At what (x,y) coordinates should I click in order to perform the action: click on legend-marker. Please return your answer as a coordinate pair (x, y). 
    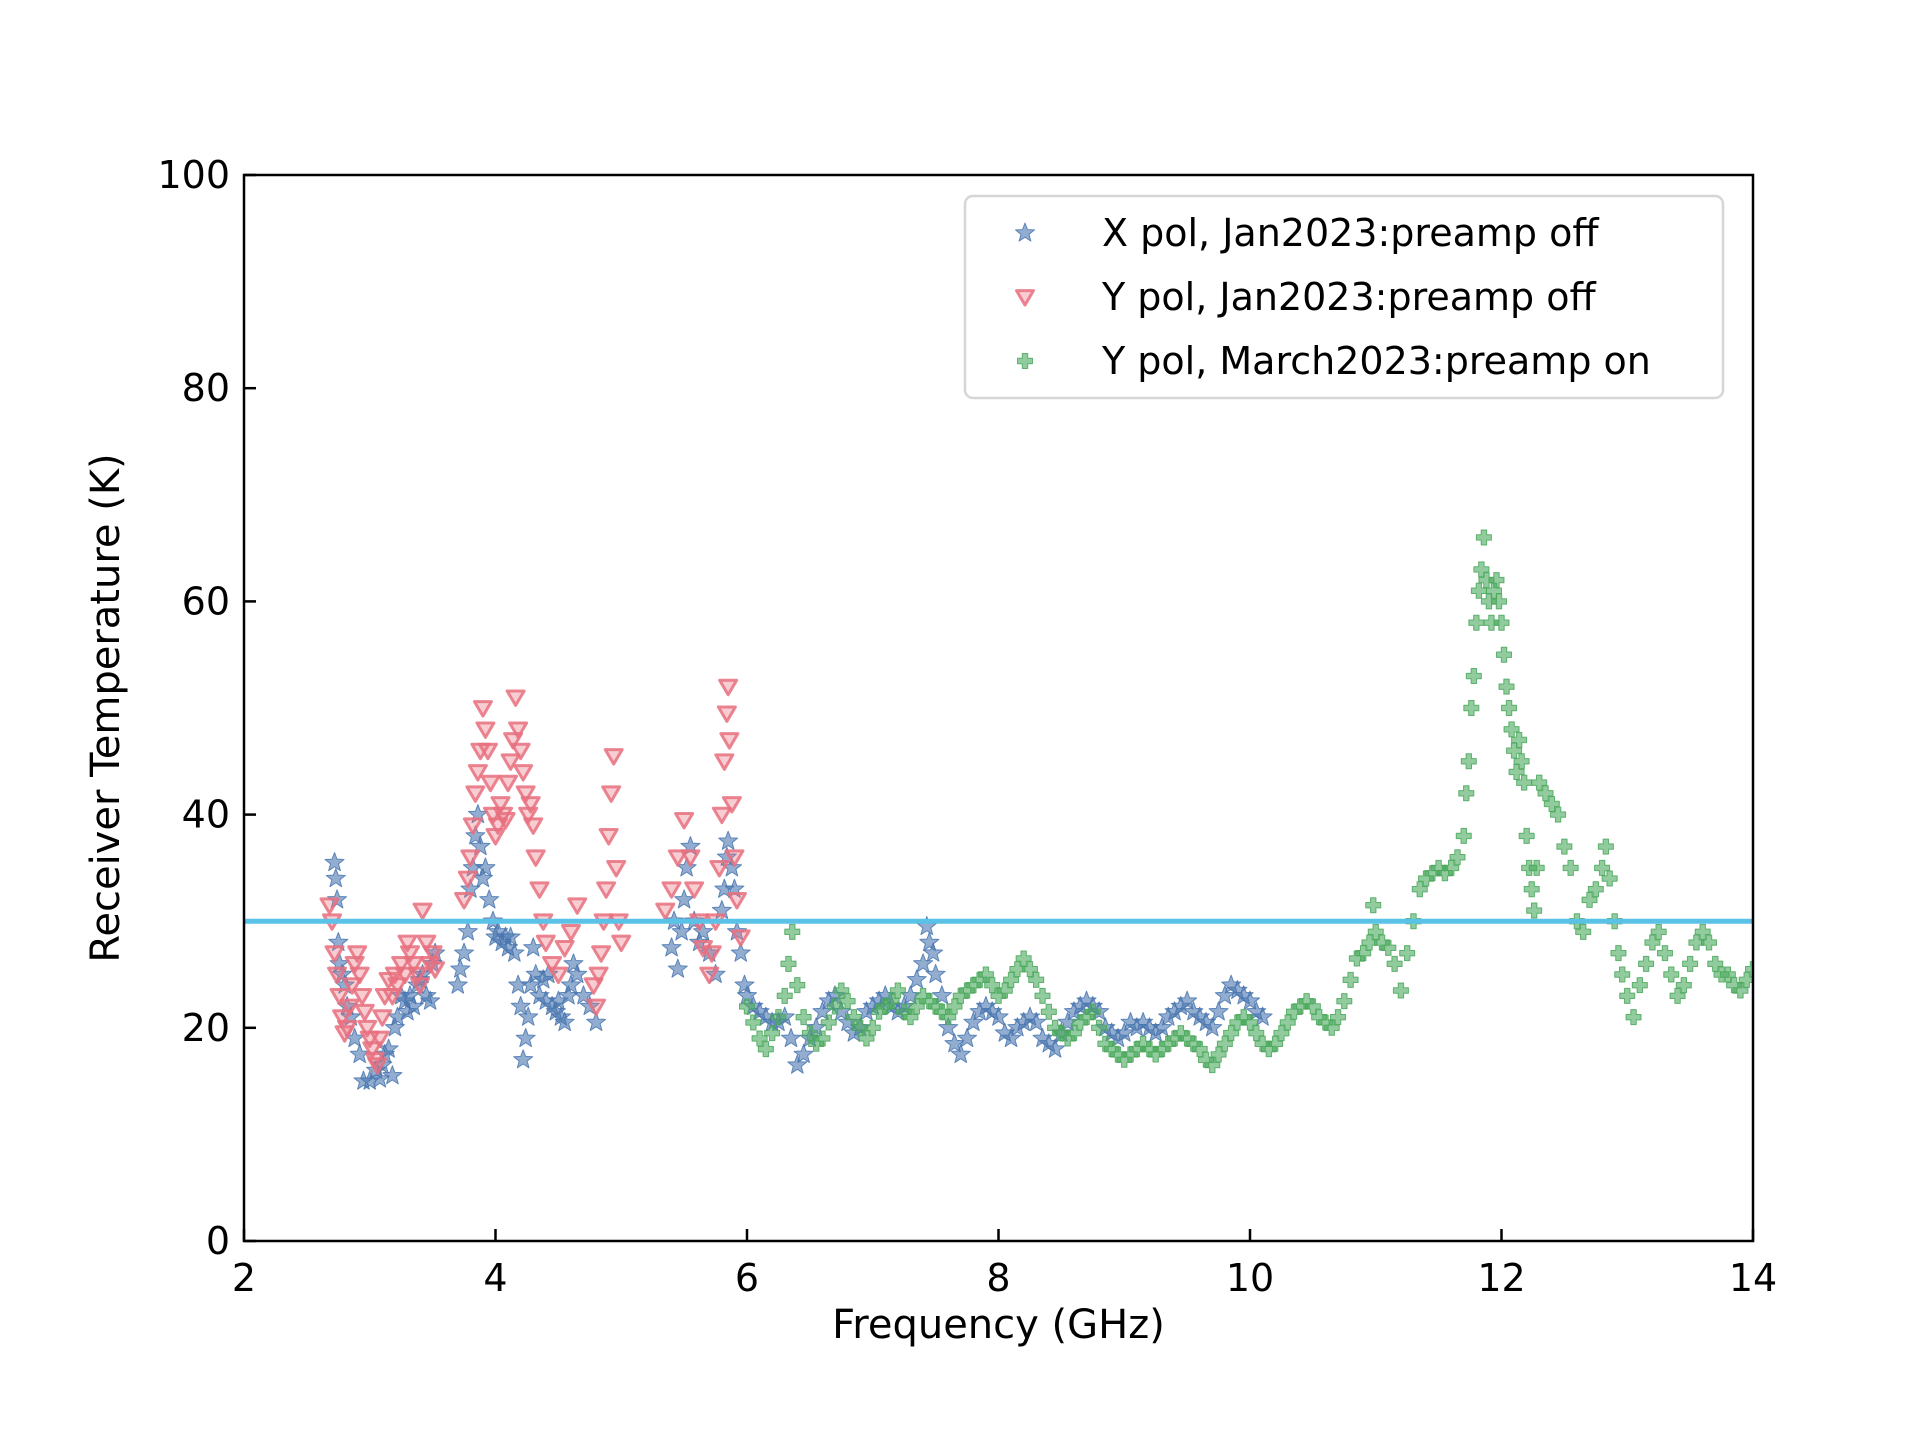
    Looking at the image, I should click on (1025, 361).